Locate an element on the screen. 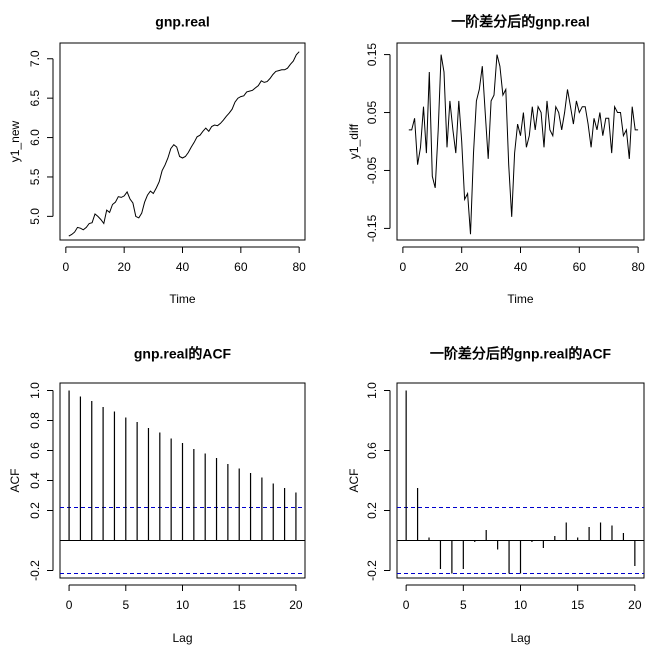 This screenshot has height=648, width=662. y-tick-label: 6.0 is located at coordinates (35, 137).